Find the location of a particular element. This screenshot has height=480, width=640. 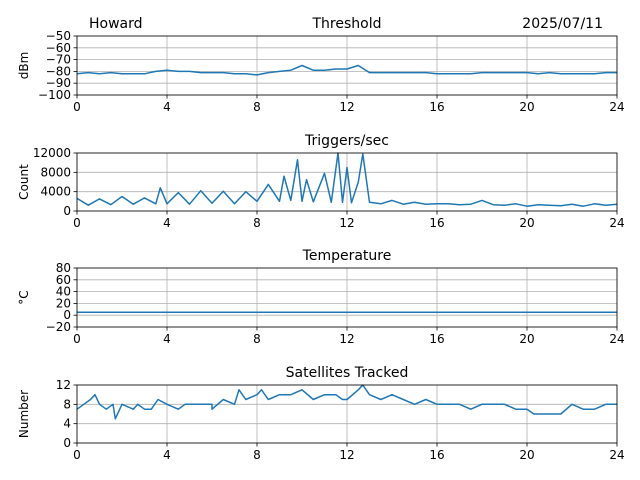

threshold-ytick-label-4: −60 is located at coordinates (58, 48).